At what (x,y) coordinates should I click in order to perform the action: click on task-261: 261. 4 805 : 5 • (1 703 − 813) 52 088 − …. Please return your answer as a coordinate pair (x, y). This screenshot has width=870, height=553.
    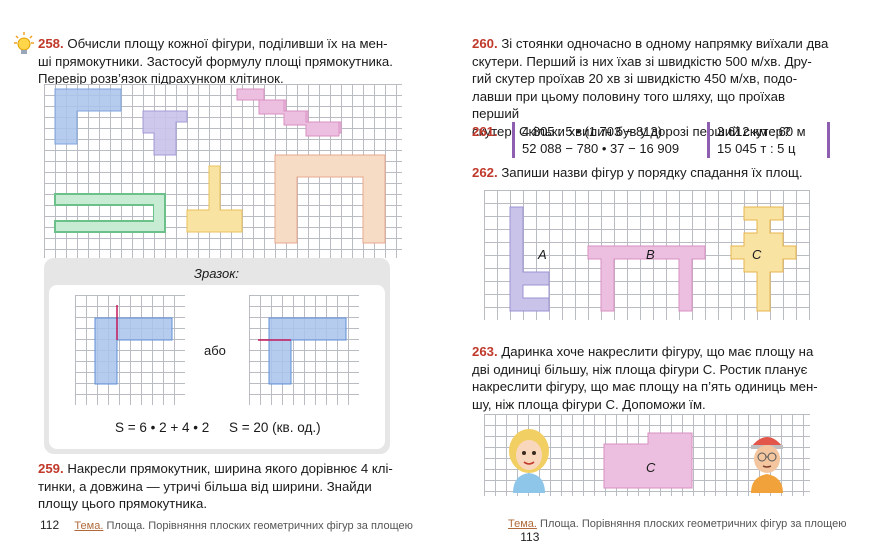
    Looking at the image, I should click on (657, 140).